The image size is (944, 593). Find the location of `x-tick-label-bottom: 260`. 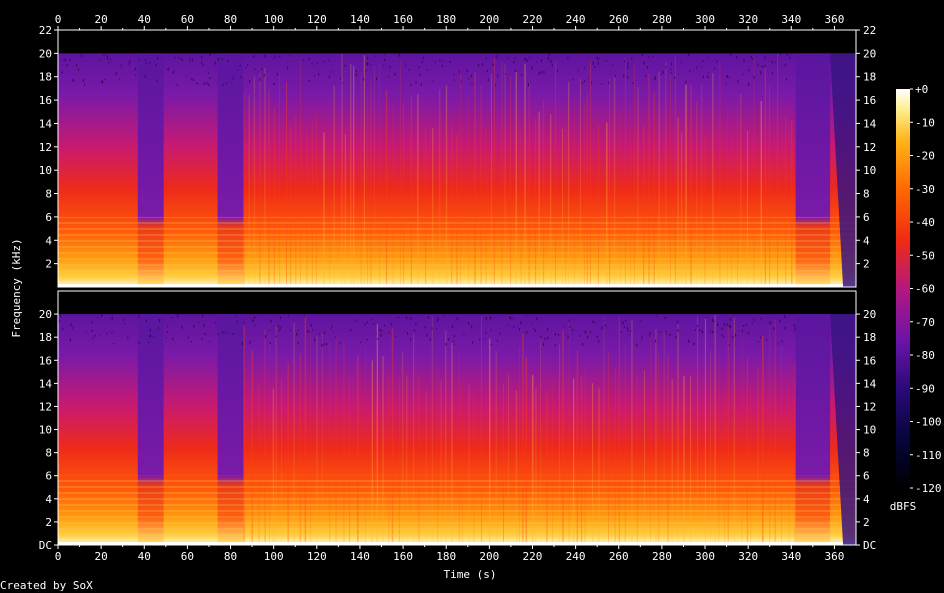

x-tick-label-bottom: 260 is located at coordinates (619, 556).